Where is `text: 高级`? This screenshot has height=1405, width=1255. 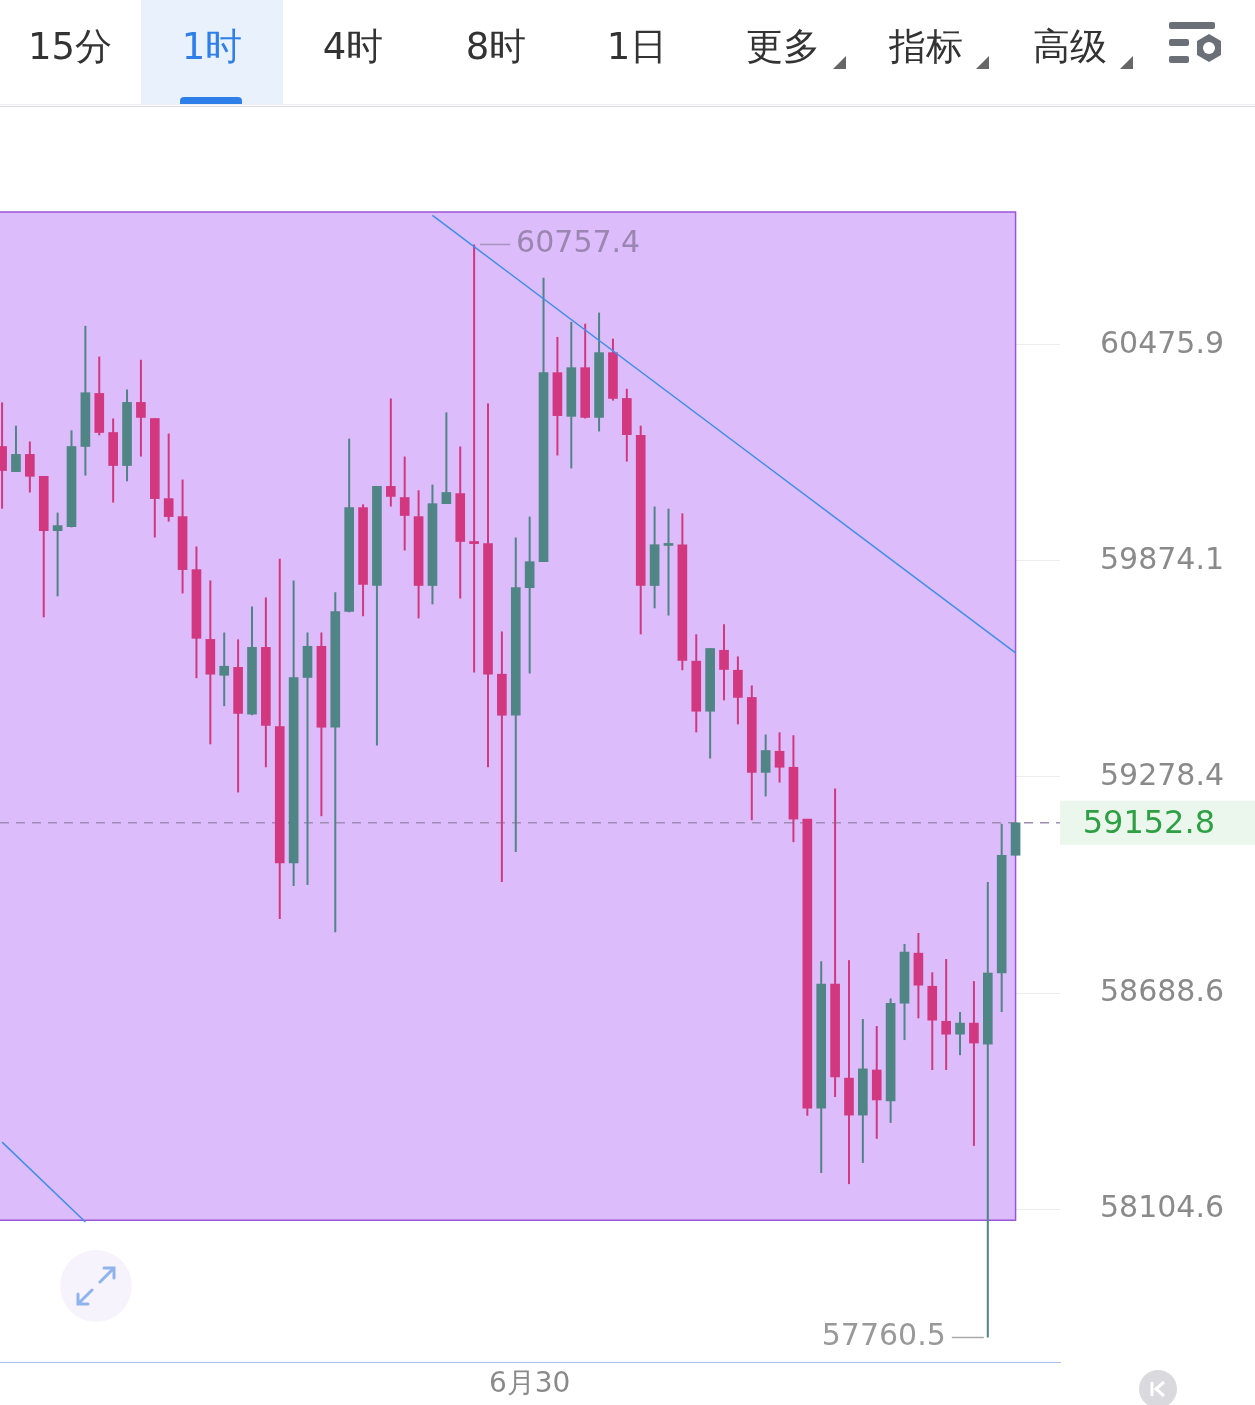 text: 高级 is located at coordinates (1070, 47).